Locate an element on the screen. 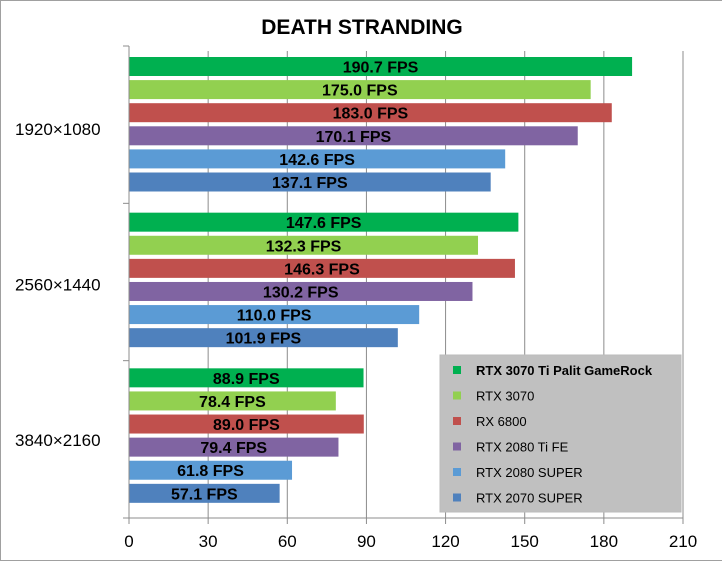 Image resolution: width=722 pixels, height=565 pixels. y-category-label: 3840×2160 is located at coordinates (58, 440).